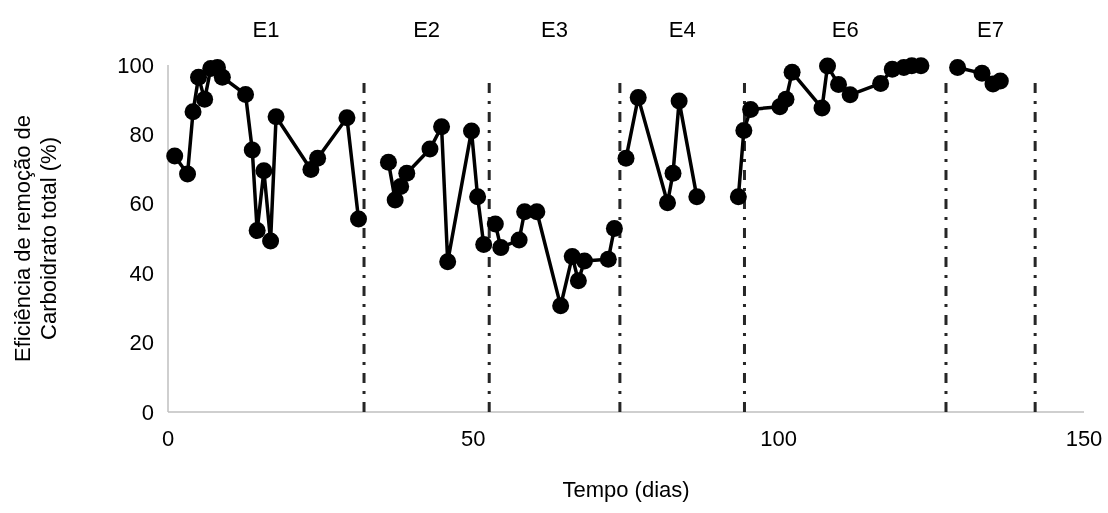 This screenshot has height=513, width=1108. I want to click on y-tick-label: 80, so click(141, 134).